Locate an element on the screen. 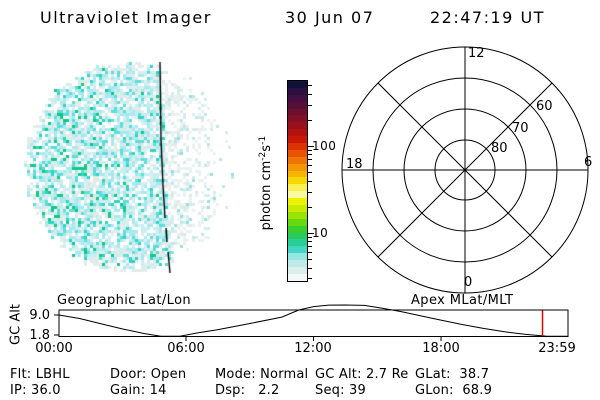 Image resolution: width=600 pixels, height=400 pixels. geographic-coords-label: Geographic Lat/Lon is located at coordinates (124, 300).